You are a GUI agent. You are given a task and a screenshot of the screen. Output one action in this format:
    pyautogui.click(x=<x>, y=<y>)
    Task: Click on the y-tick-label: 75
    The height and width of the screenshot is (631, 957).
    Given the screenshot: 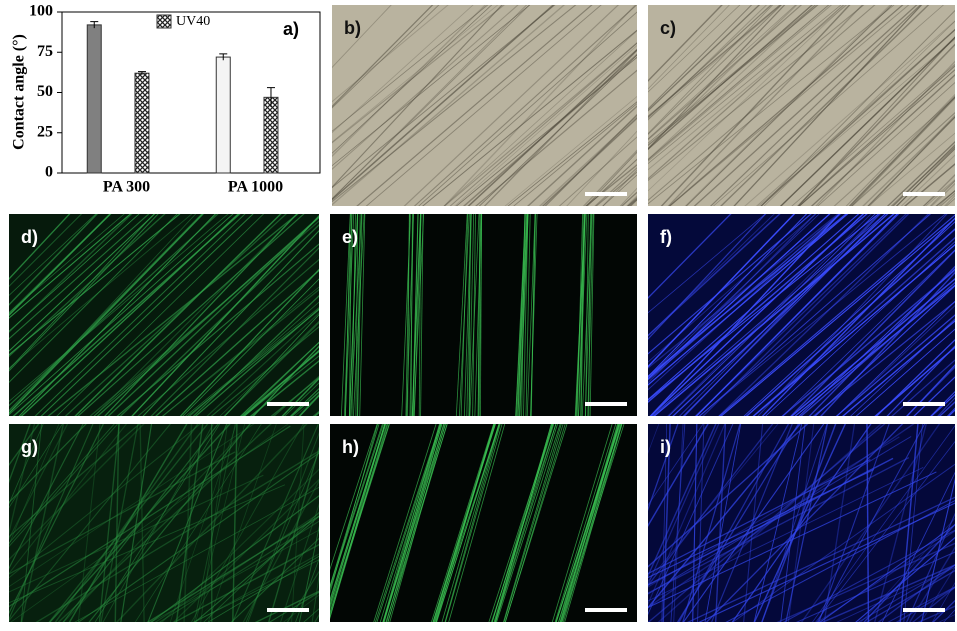 What is the action you would take?
    pyautogui.click(x=45, y=51)
    